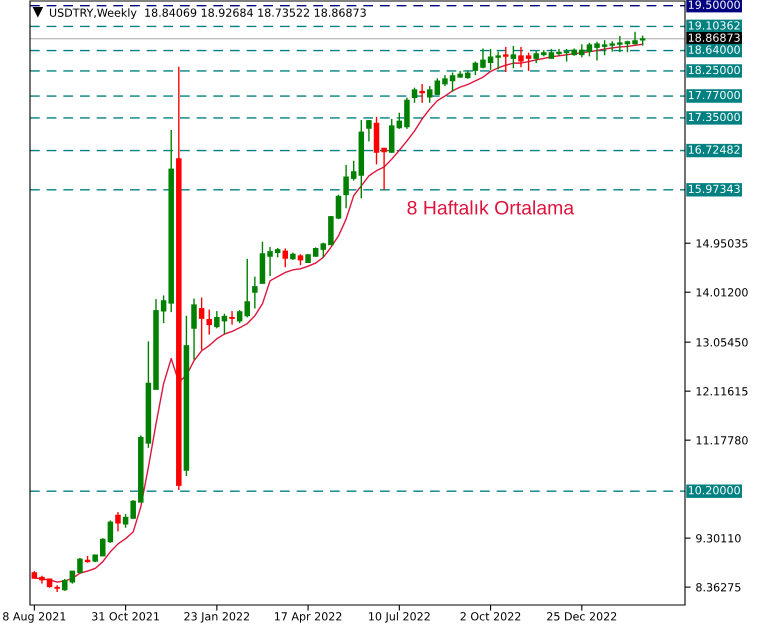  What do you see at coordinates (581, 616) in the screenshot?
I see `x-tick-label: 25 Dec 2022` at bounding box center [581, 616].